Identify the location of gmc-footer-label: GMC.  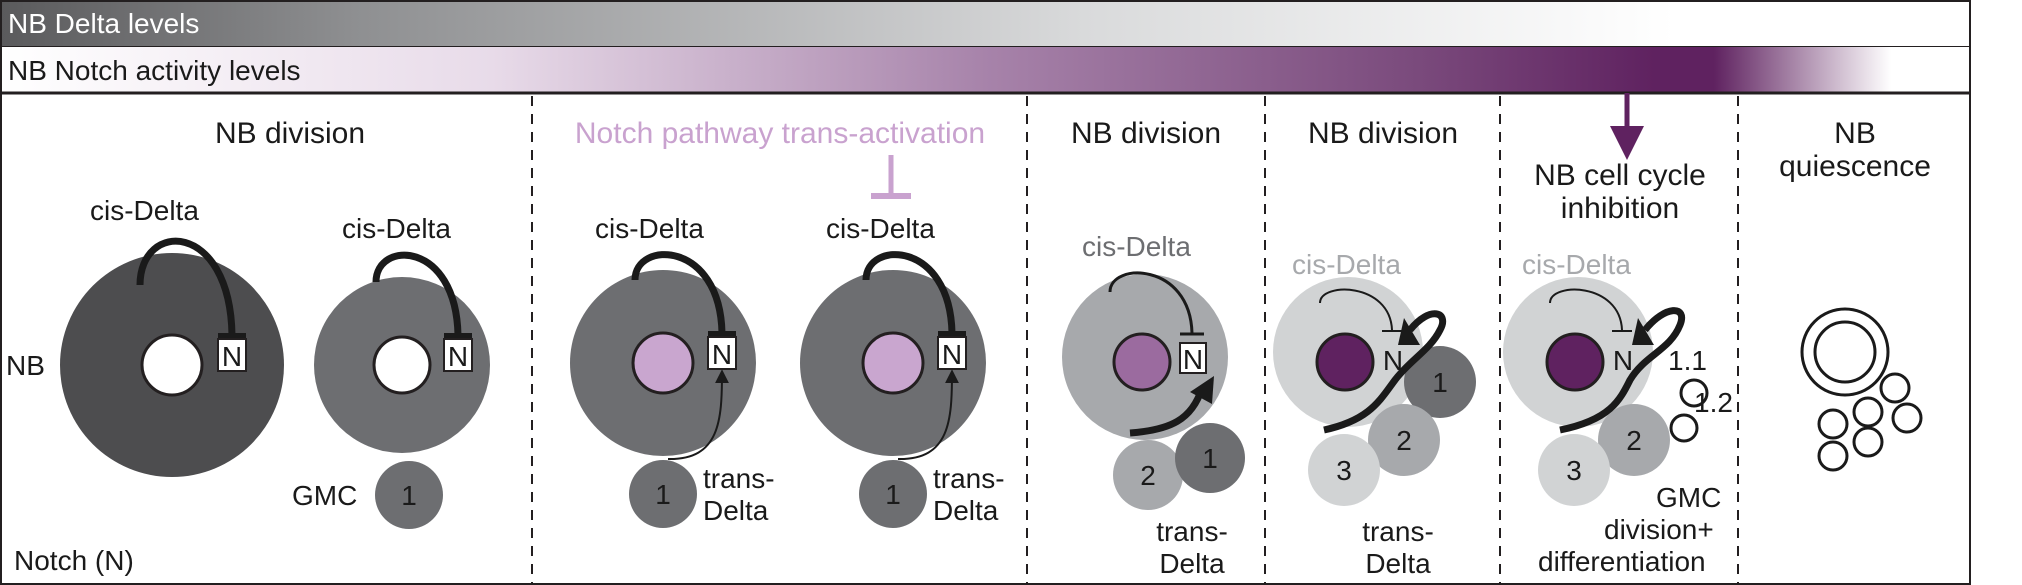
(1688, 497).